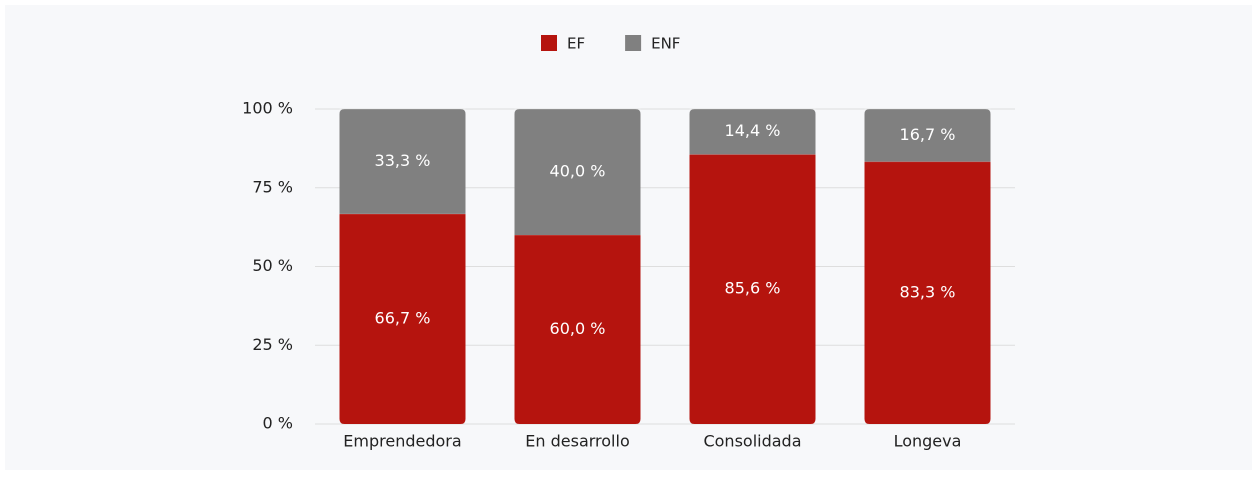 This screenshot has height=477, width=1258. Describe the element at coordinates (272, 265) in the screenshot. I see `y-tick-label: 50 %` at that location.